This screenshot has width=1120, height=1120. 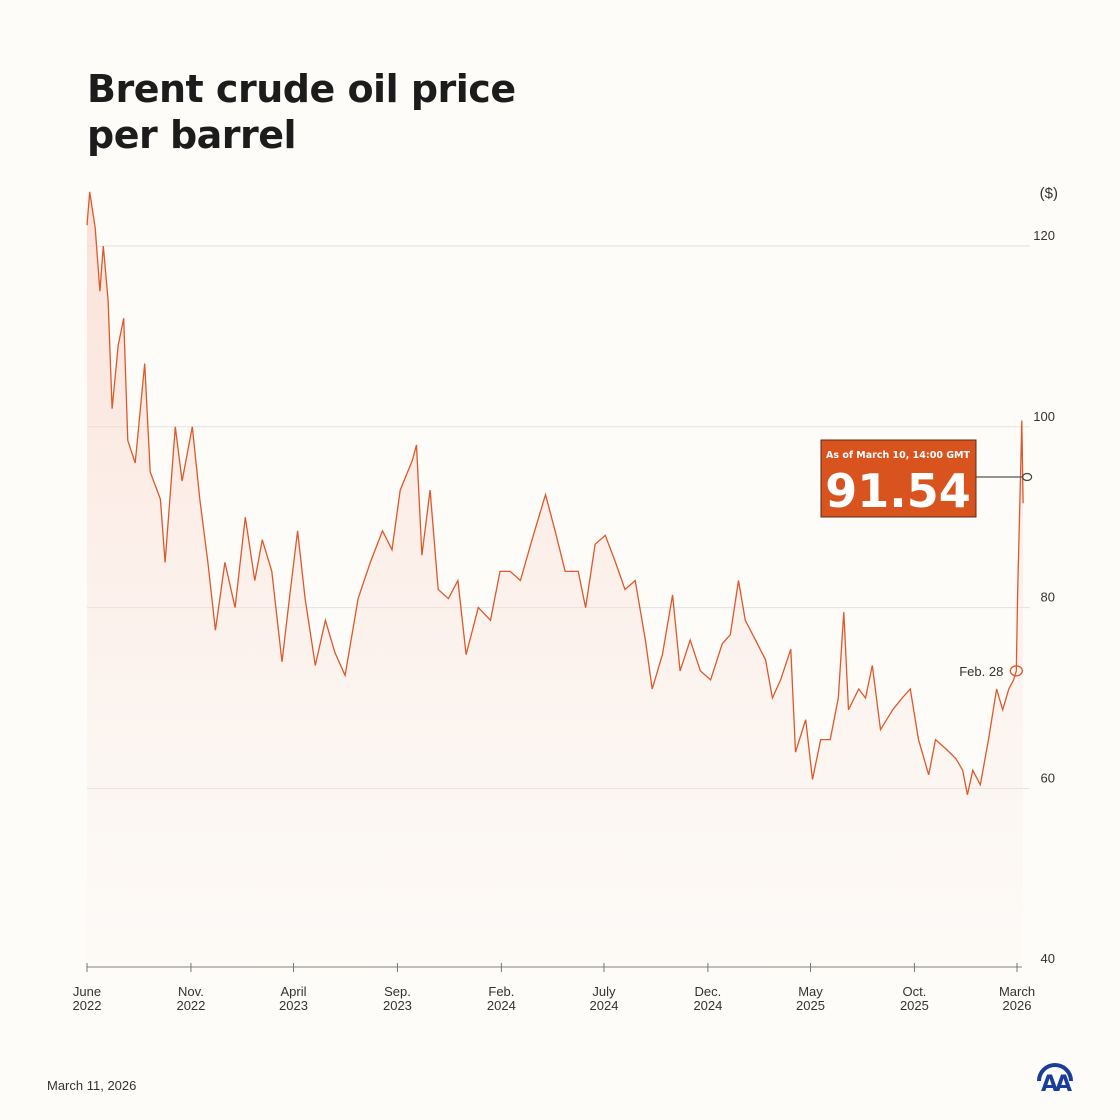 I want to click on y-tick-label: 100, so click(x=1044, y=416).